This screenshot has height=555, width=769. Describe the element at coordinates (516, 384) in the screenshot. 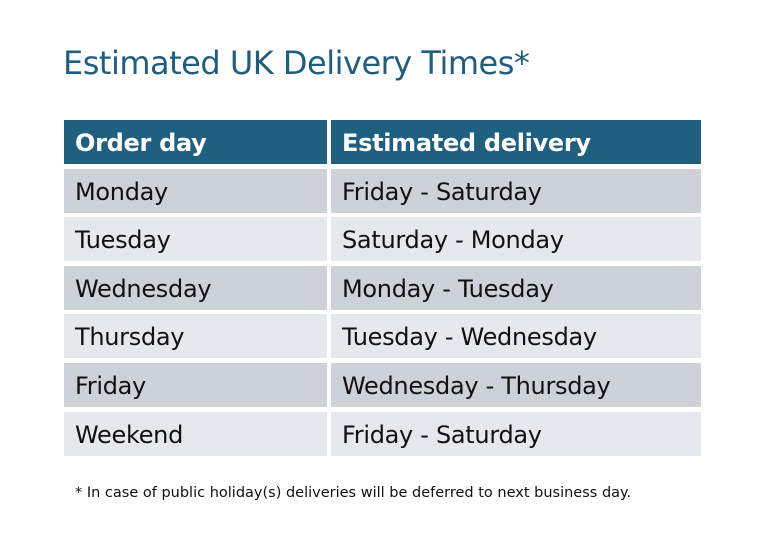

I see `delivery-cell: Wednesday - Thursday` at that location.